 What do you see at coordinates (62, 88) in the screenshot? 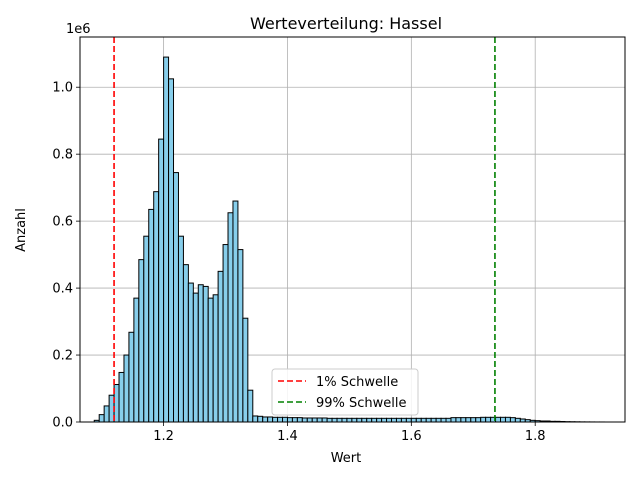
I see `y-tick-label: 1.0` at bounding box center [62, 88].